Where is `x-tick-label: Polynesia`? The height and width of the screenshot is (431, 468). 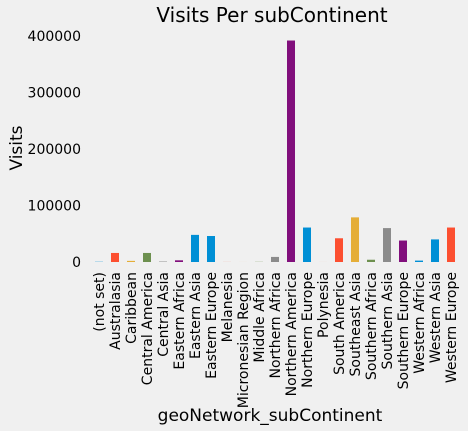 x-tick-label: Polynesia is located at coordinates (324, 305).